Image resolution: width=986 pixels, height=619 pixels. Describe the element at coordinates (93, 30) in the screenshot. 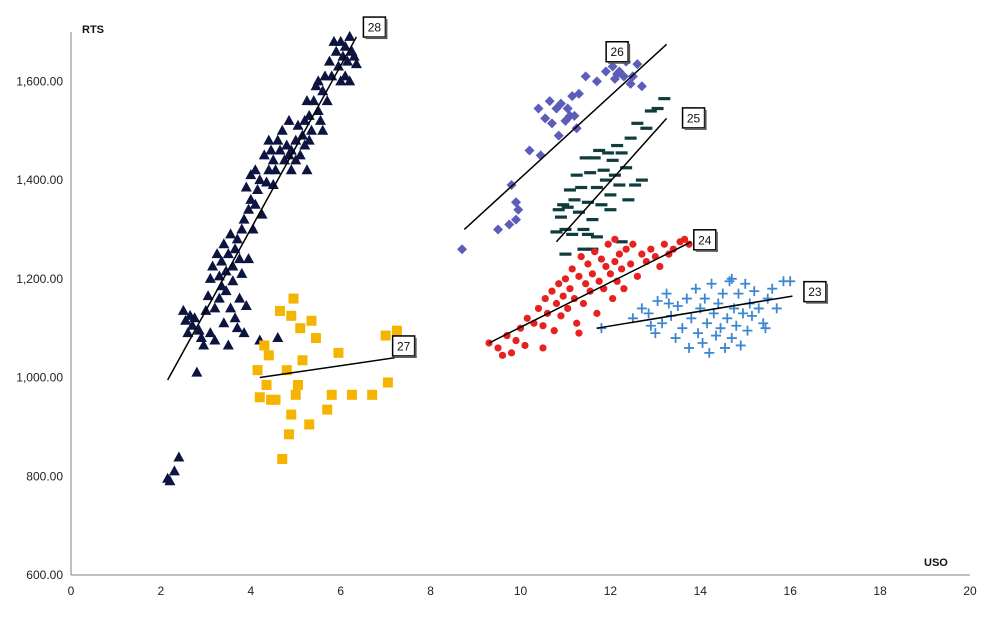

I see `y-axis-title: RTS` at that location.